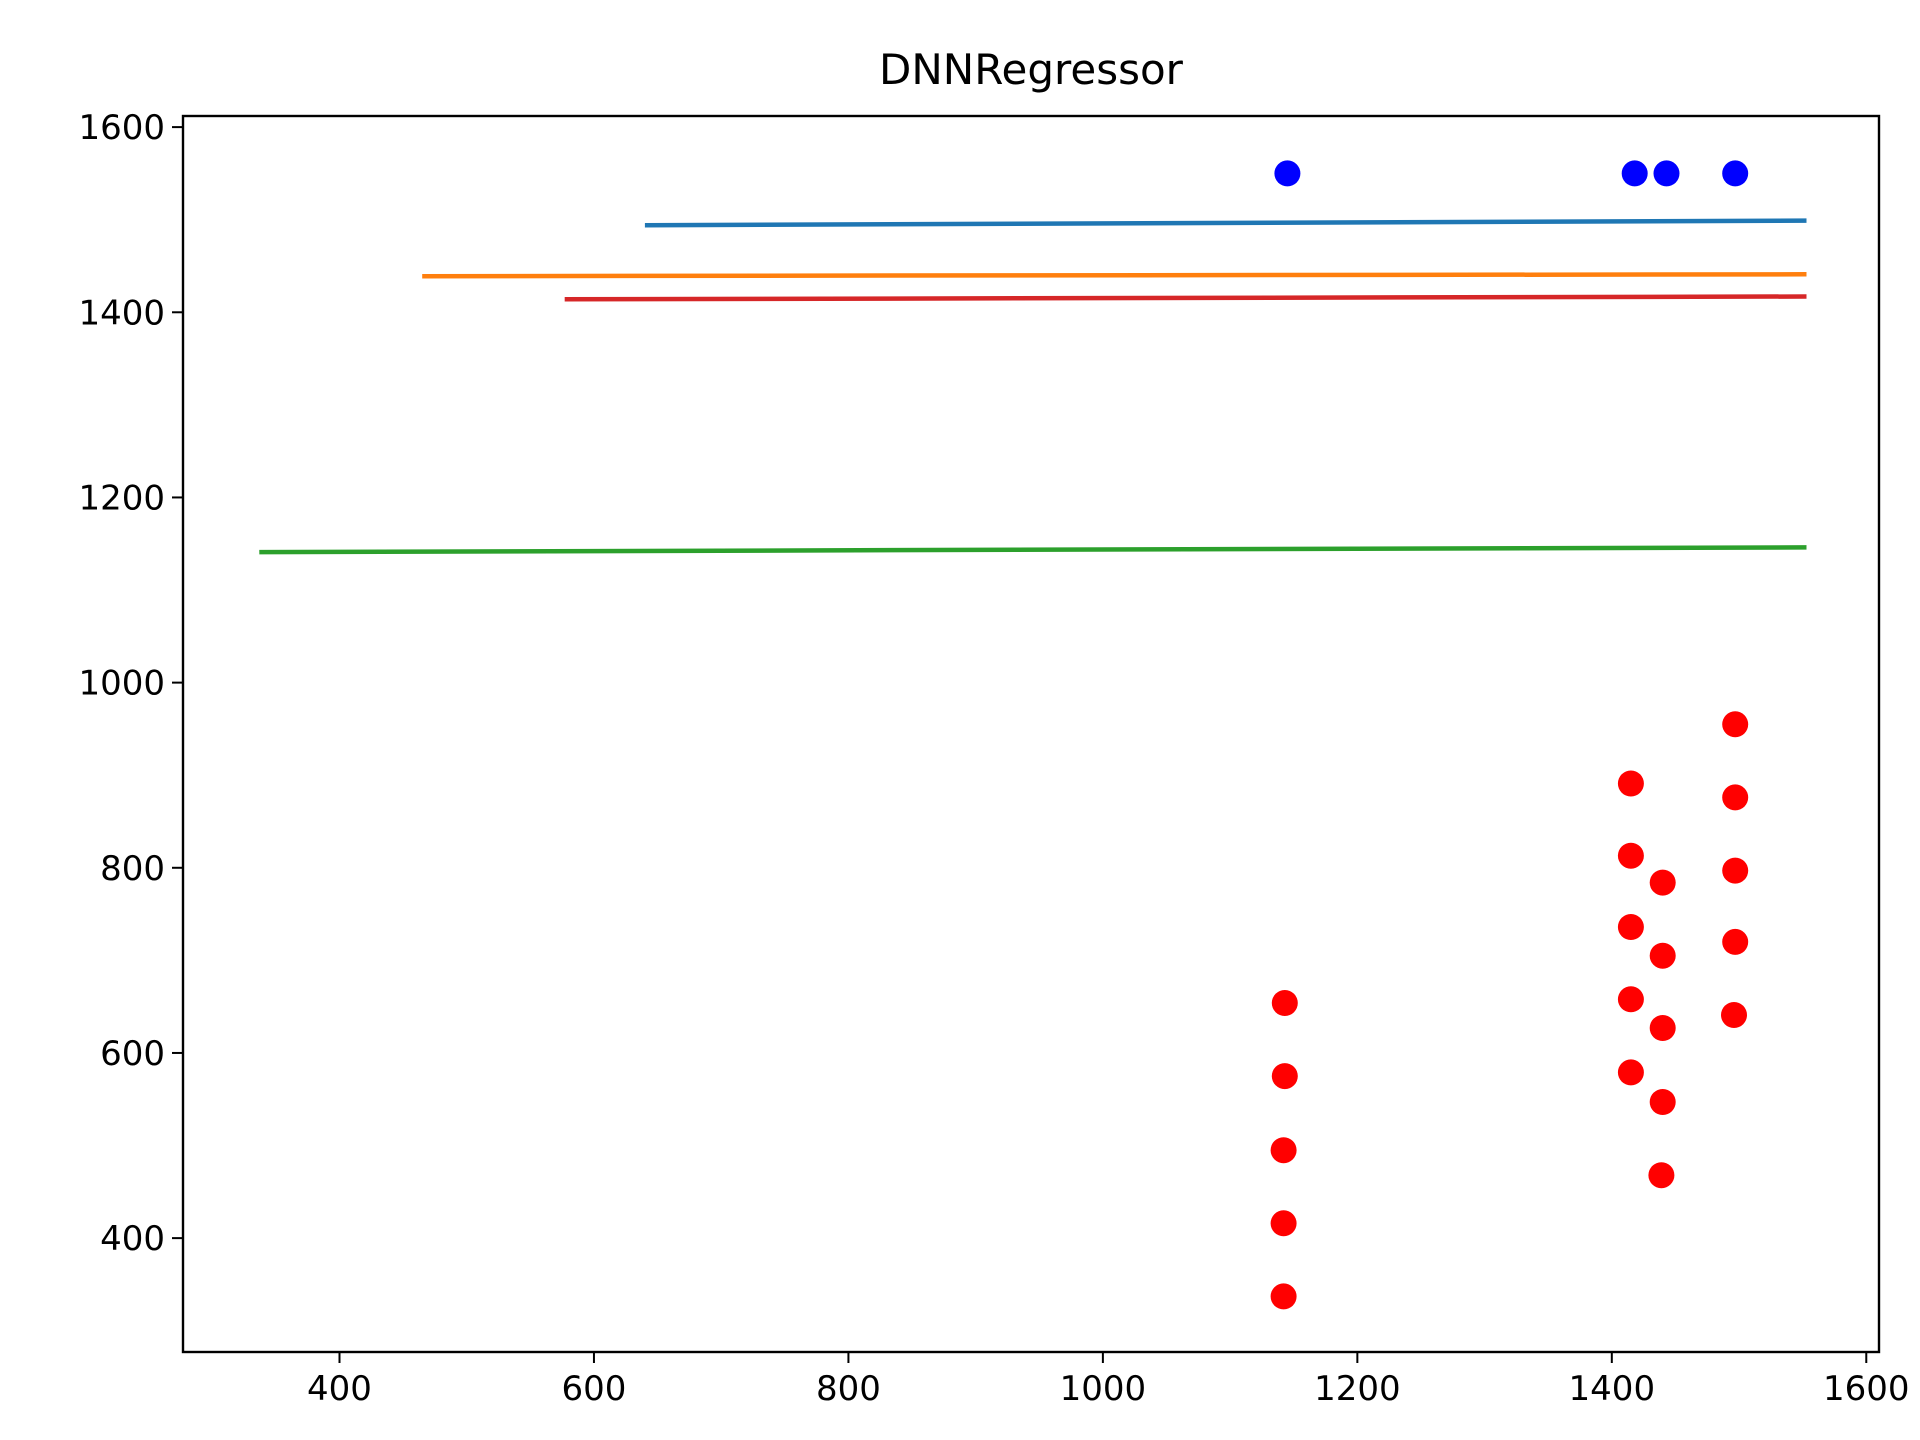 The width and height of the screenshot is (1920, 1440). What do you see at coordinates (121, 684) in the screenshot?
I see `y-tick-label-3: 1000` at bounding box center [121, 684].